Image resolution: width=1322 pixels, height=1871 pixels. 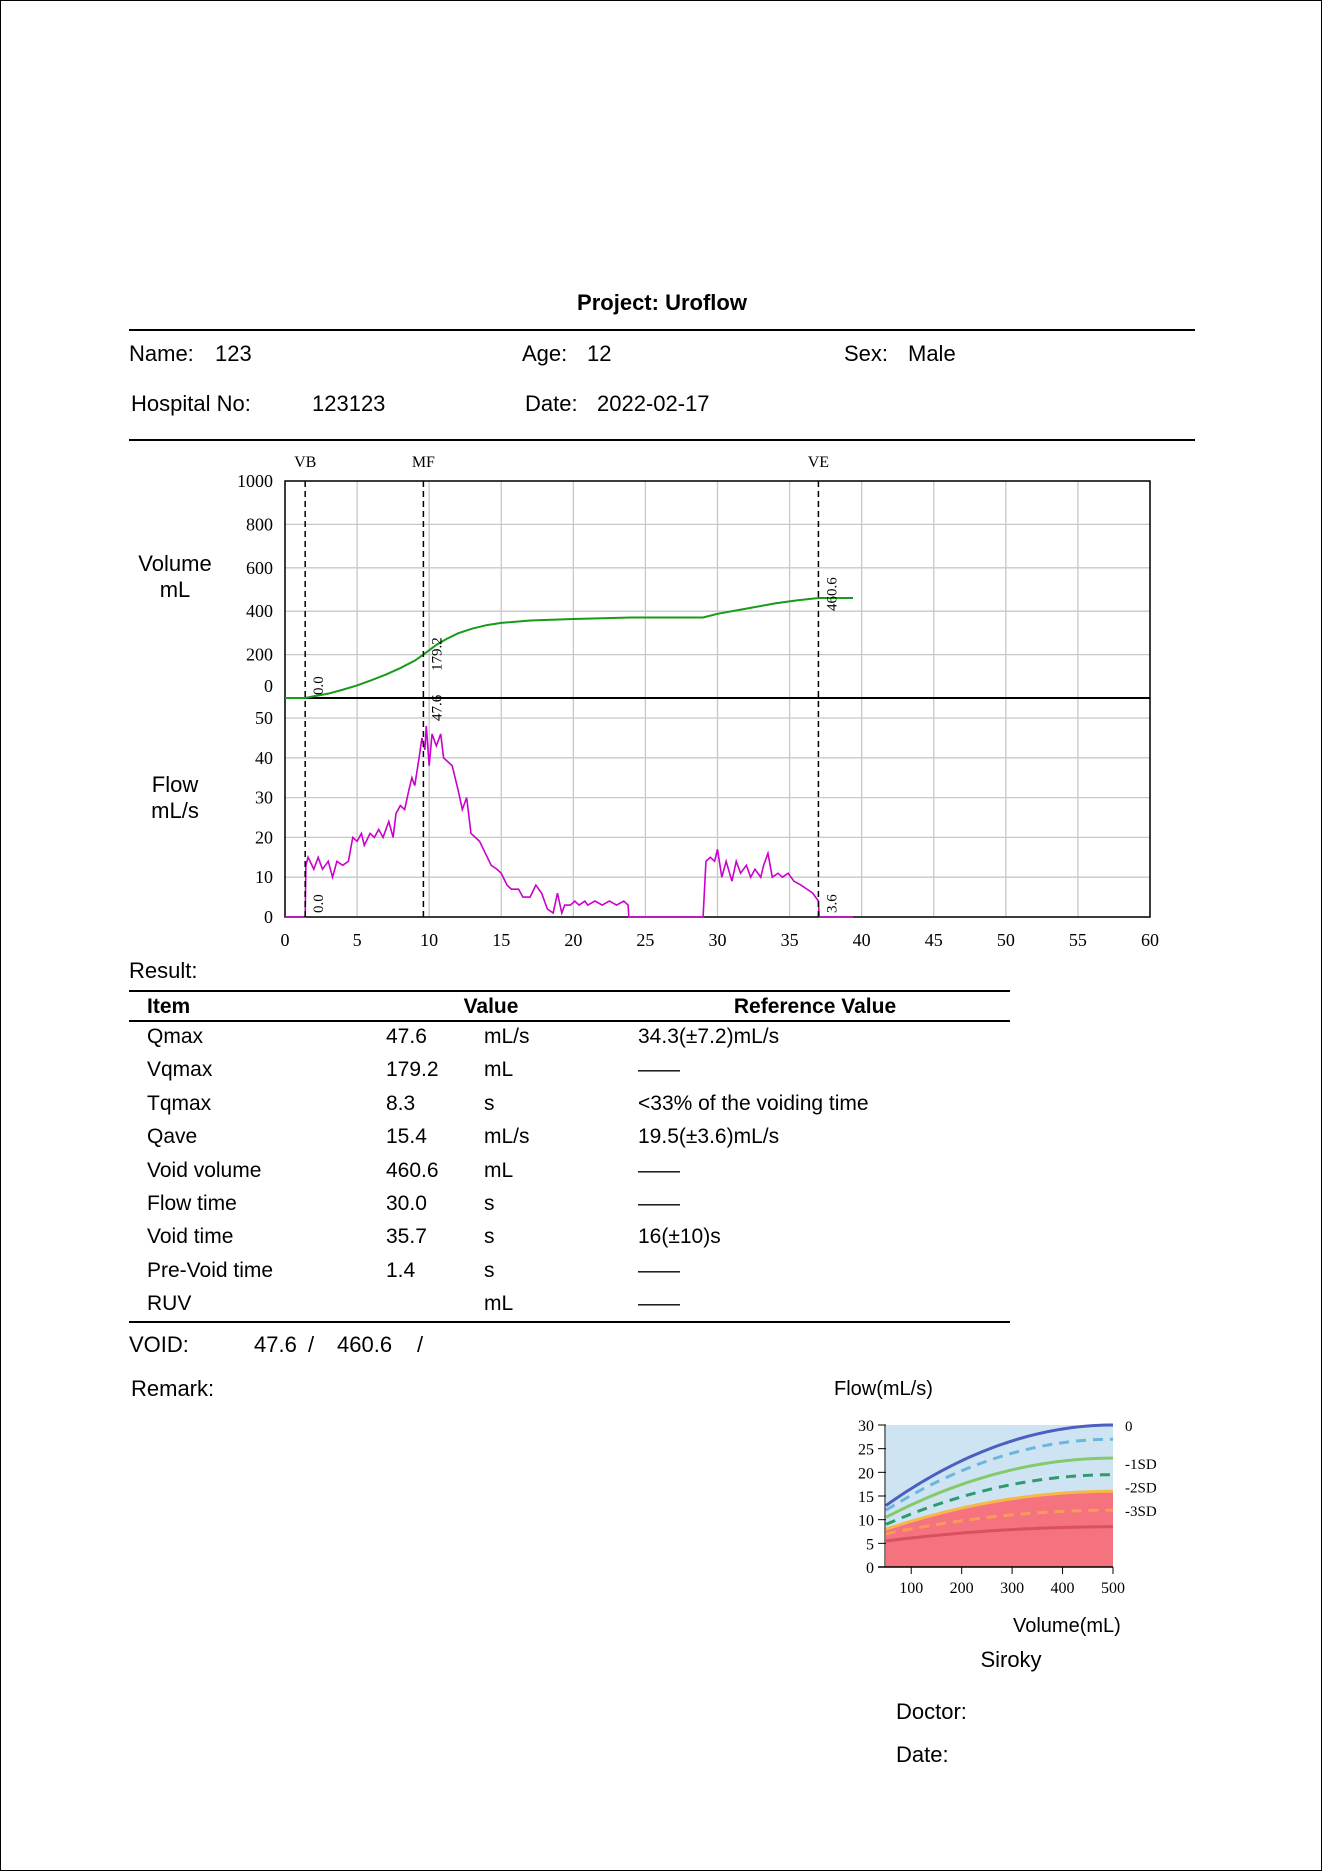 What do you see at coordinates (569, 821) in the screenshot?
I see `flow-curve` at bounding box center [569, 821].